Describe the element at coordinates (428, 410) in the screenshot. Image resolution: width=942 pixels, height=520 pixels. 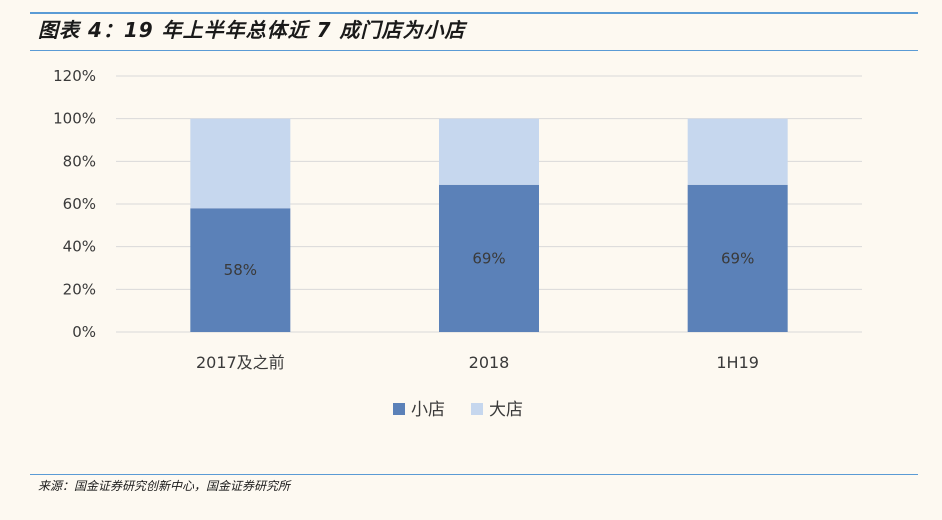
I see `legend-label: 小店` at that location.